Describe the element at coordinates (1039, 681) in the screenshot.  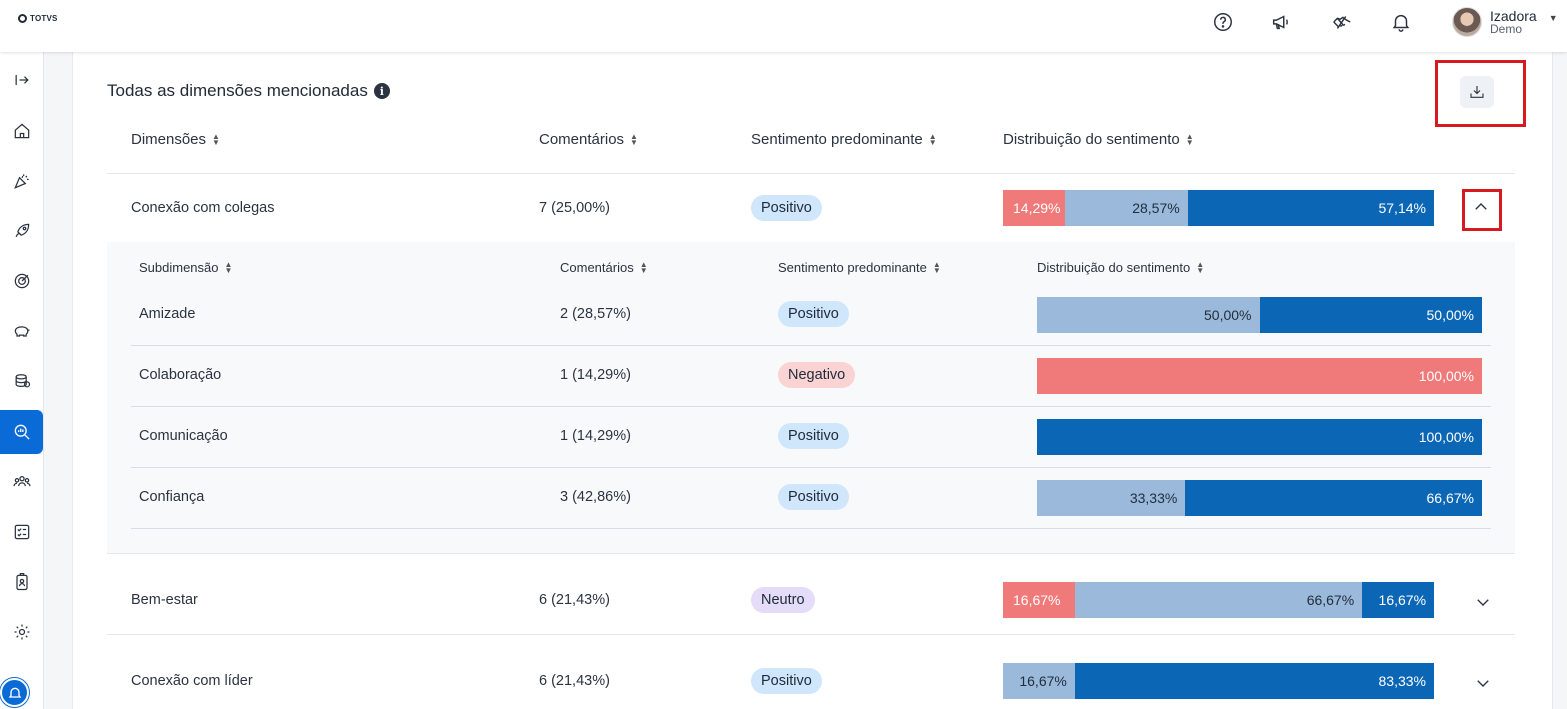
I see `segment-neutral: 16,67%` at that location.